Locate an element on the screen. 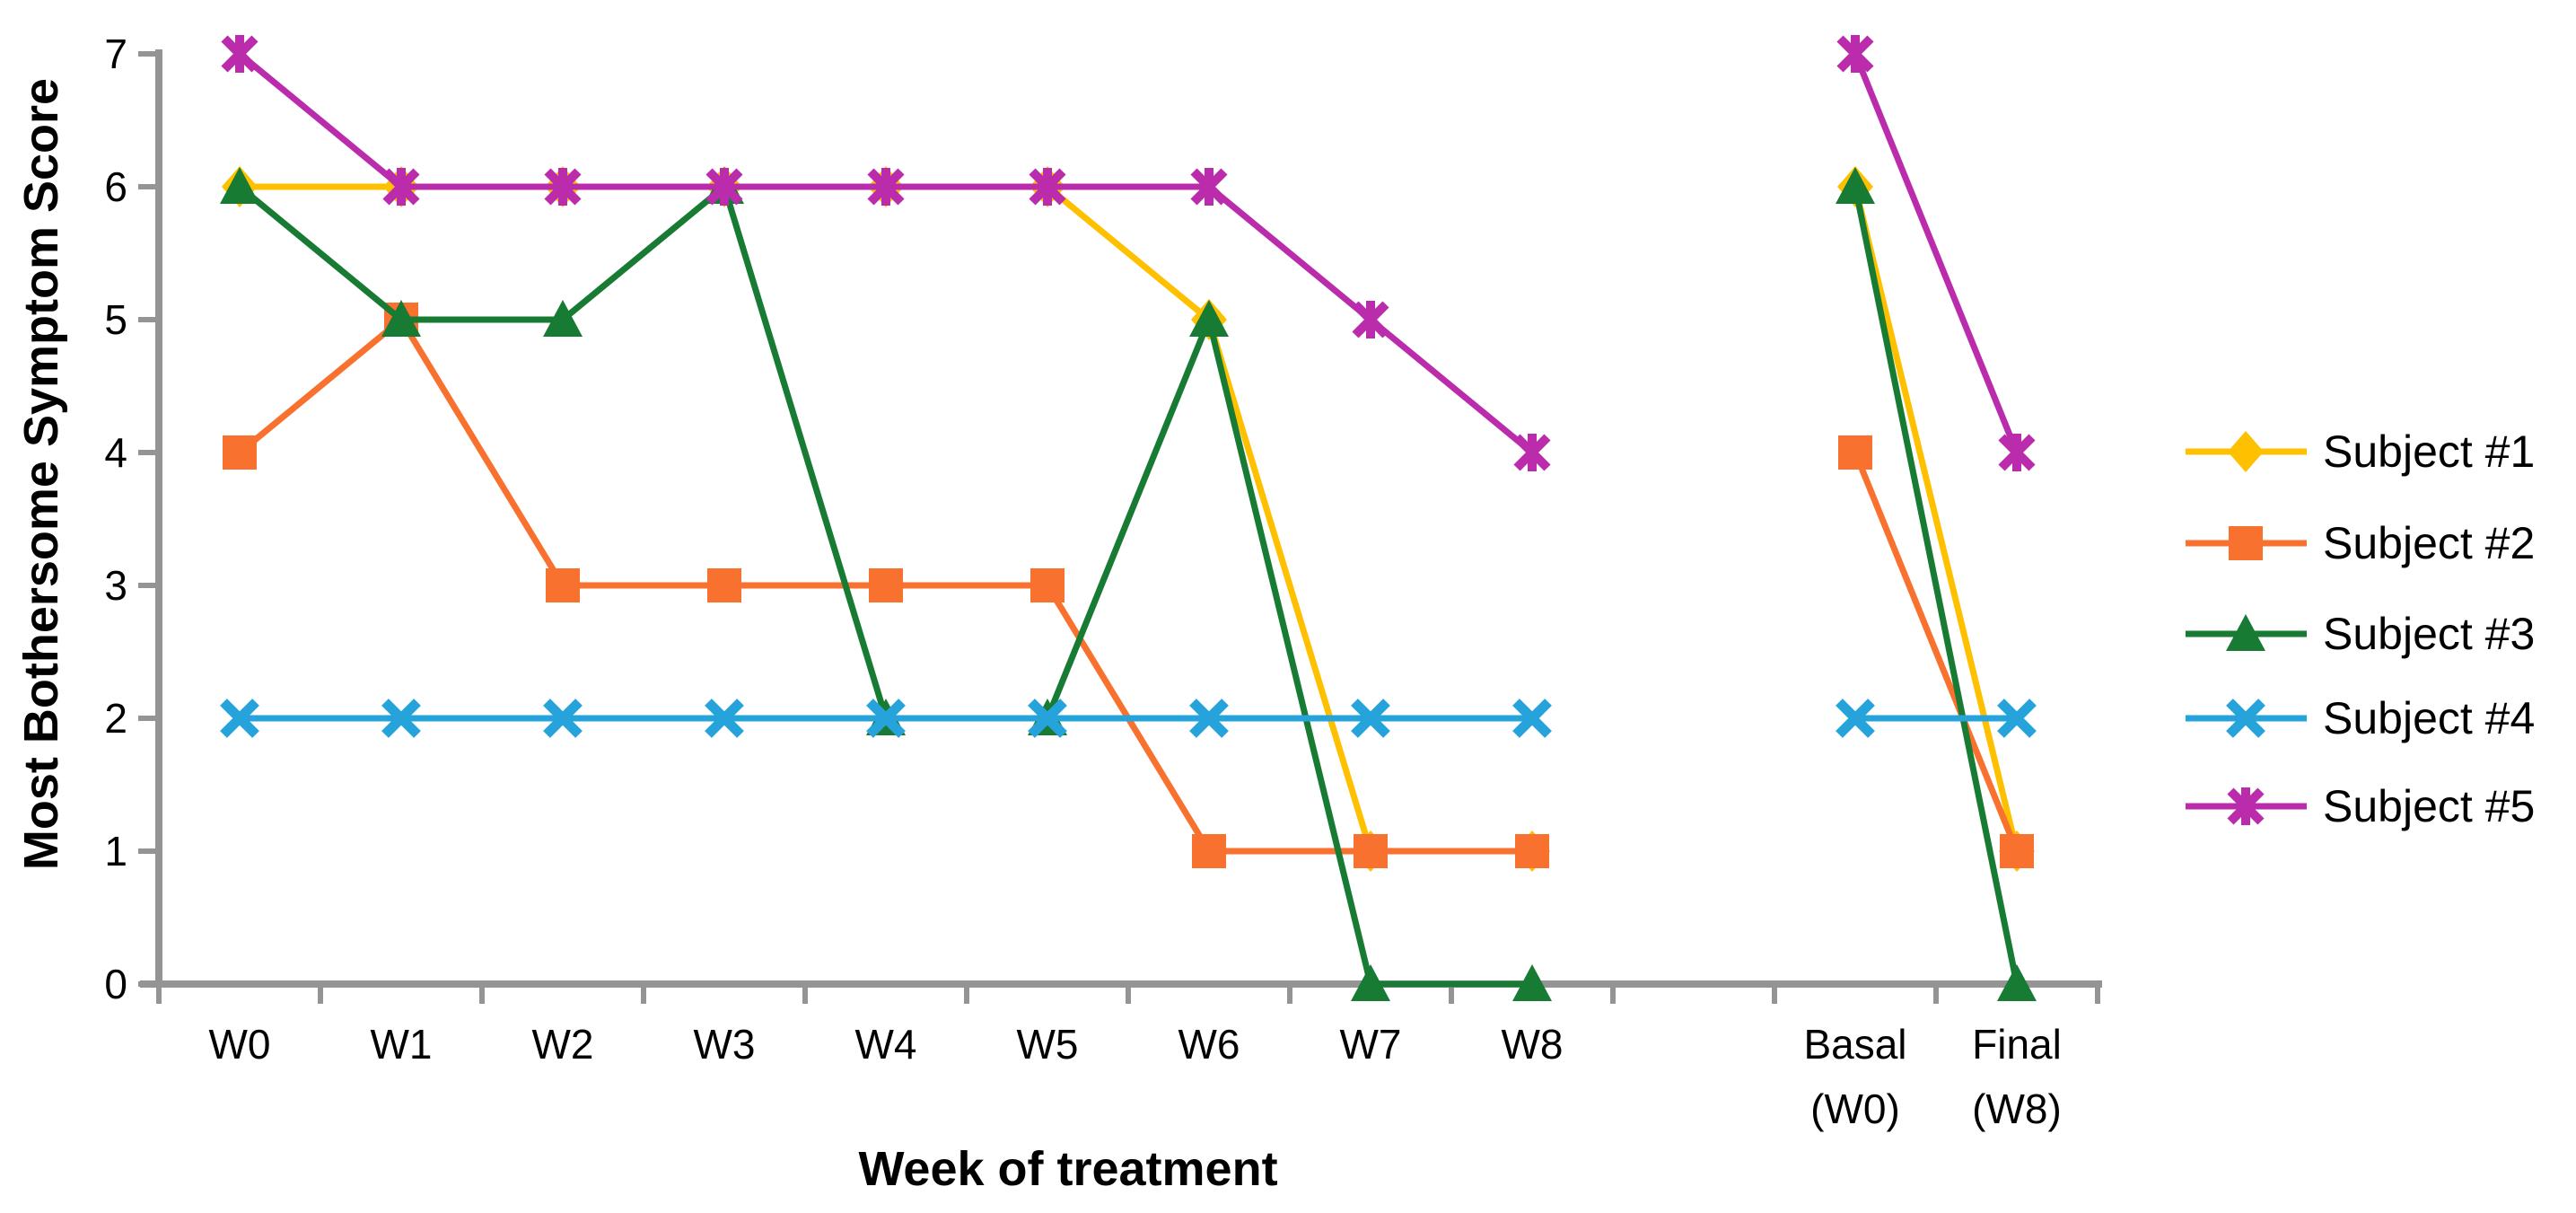  diamond-marker is located at coordinates (2246, 451).